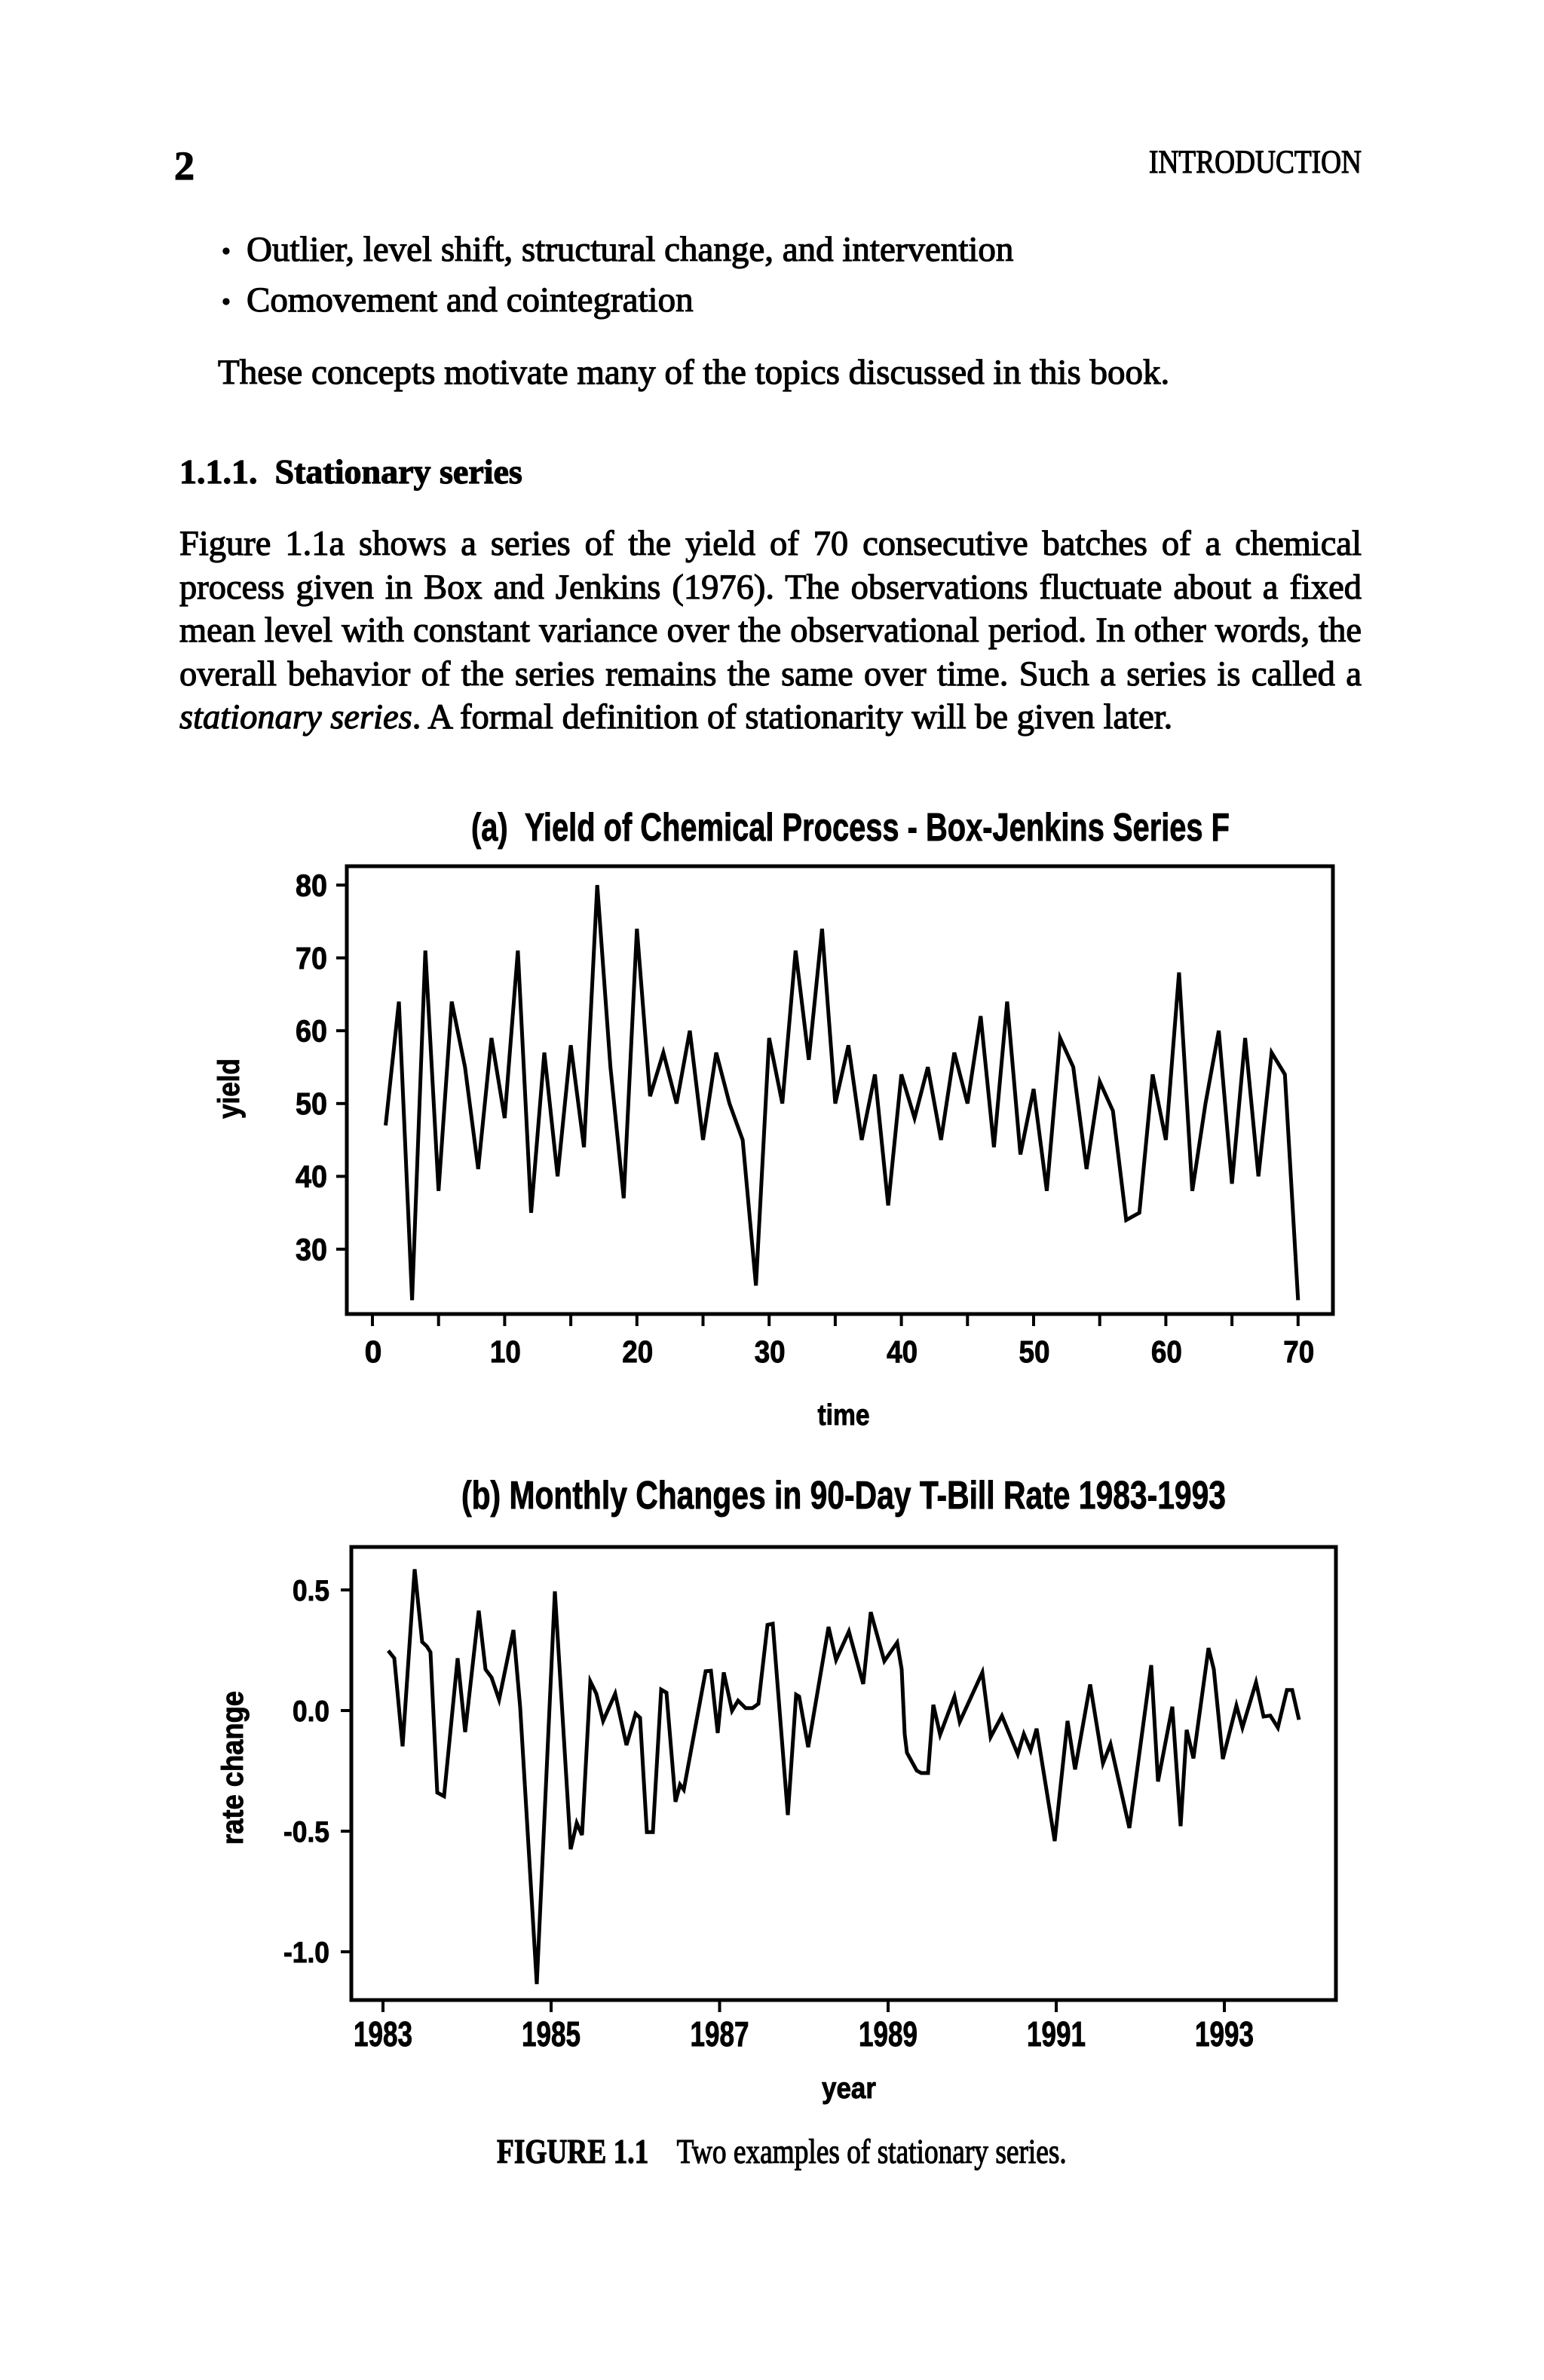 This screenshot has width=1544, height=2380. I want to click on svg-text: 0, so click(373, 1351).